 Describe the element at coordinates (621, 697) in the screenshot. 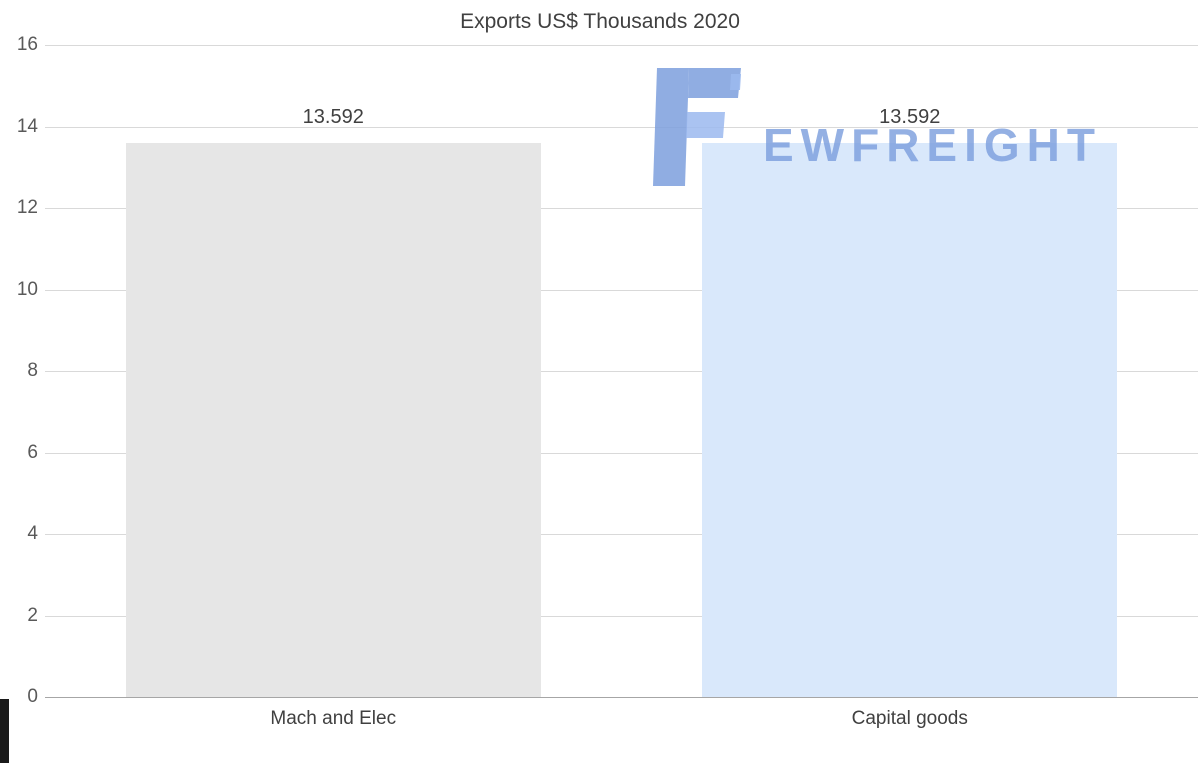

I see `x-axis-line` at that location.